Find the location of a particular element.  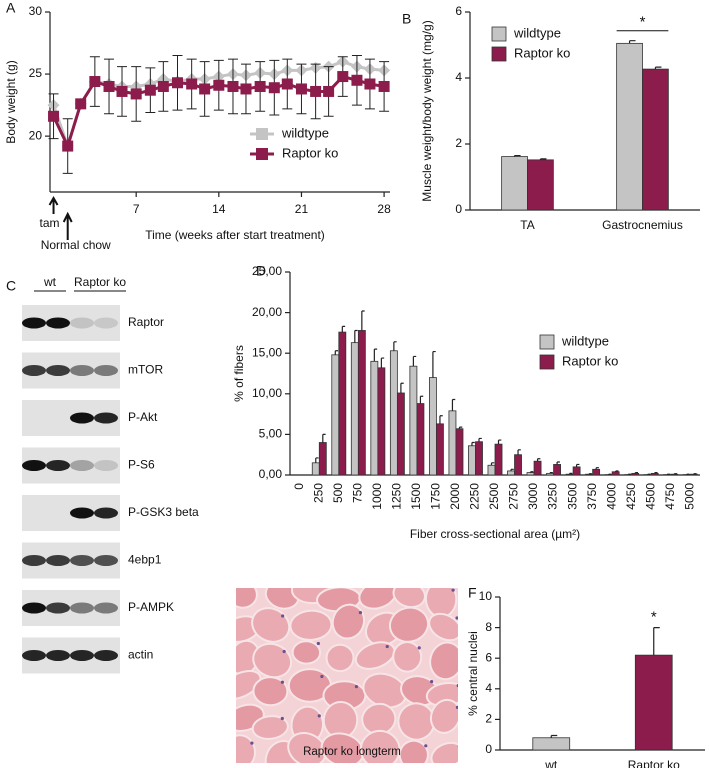

panel-letter: B is located at coordinates (406, 19).